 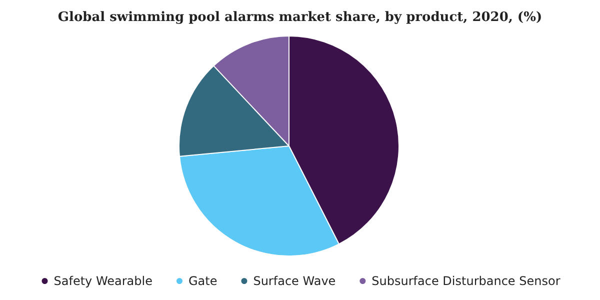 What do you see at coordinates (203, 281) in the screenshot?
I see `legend-label: Gate` at bounding box center [203, 281].